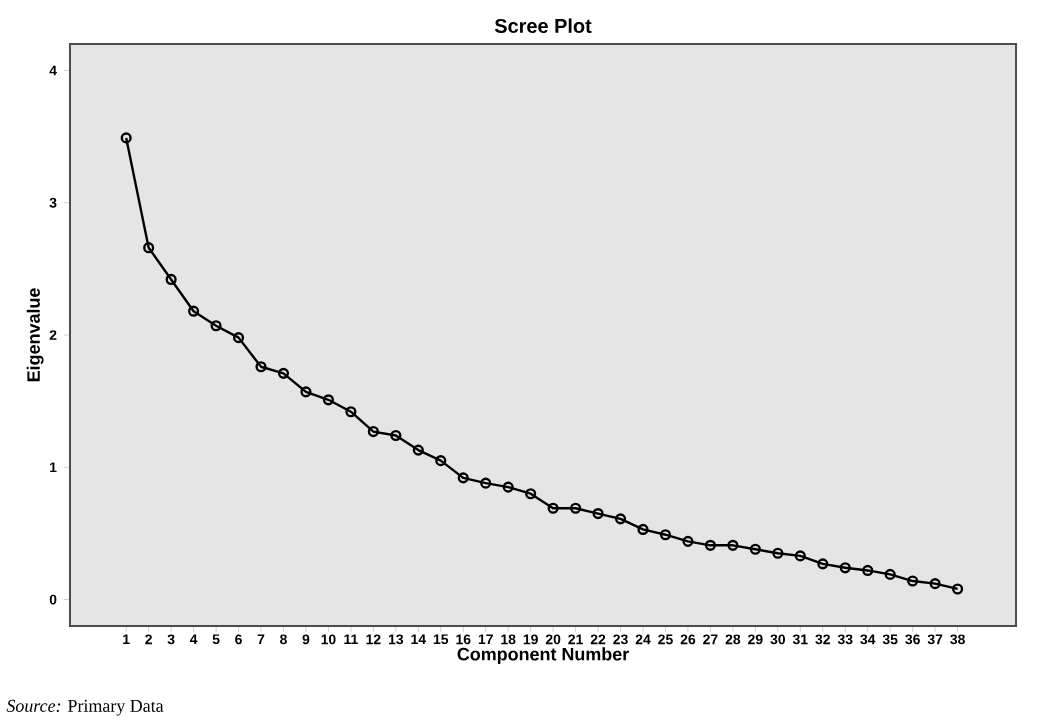 The height and width of the screenshot is (722, 1050). I want to click on chart-title: Scree Plot, so click(543, 25).